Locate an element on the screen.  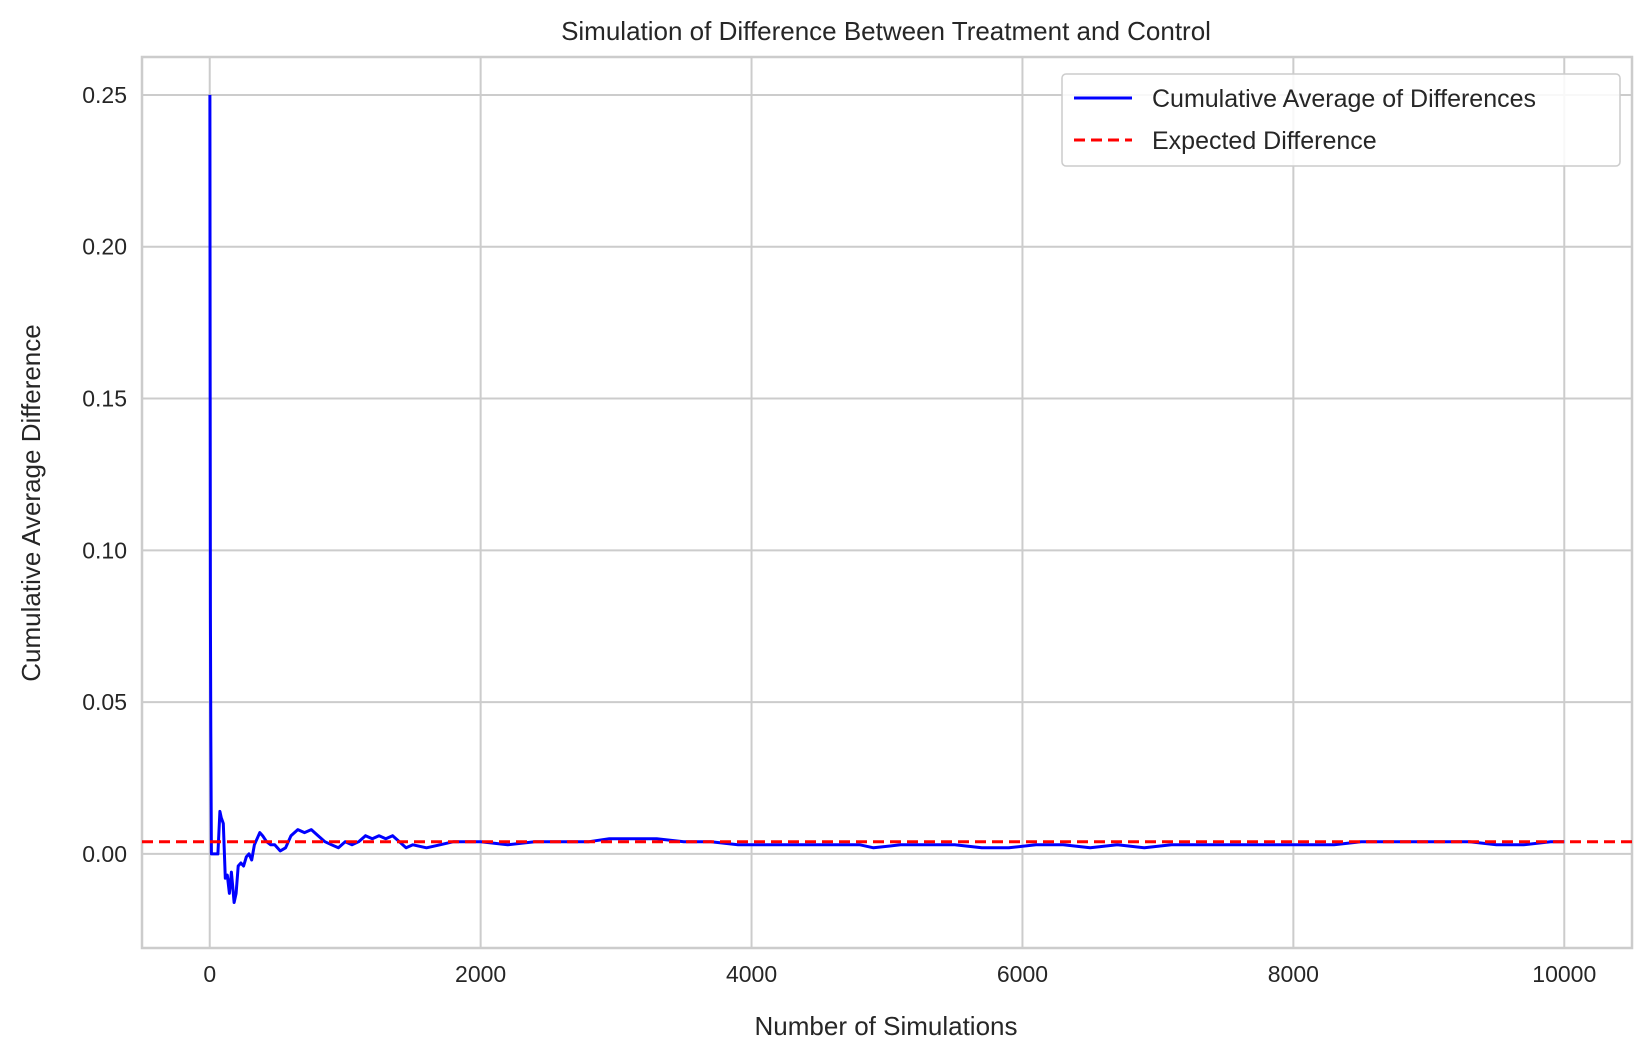
y-tick-label: 0.25 is located at coordinates (104, 95).